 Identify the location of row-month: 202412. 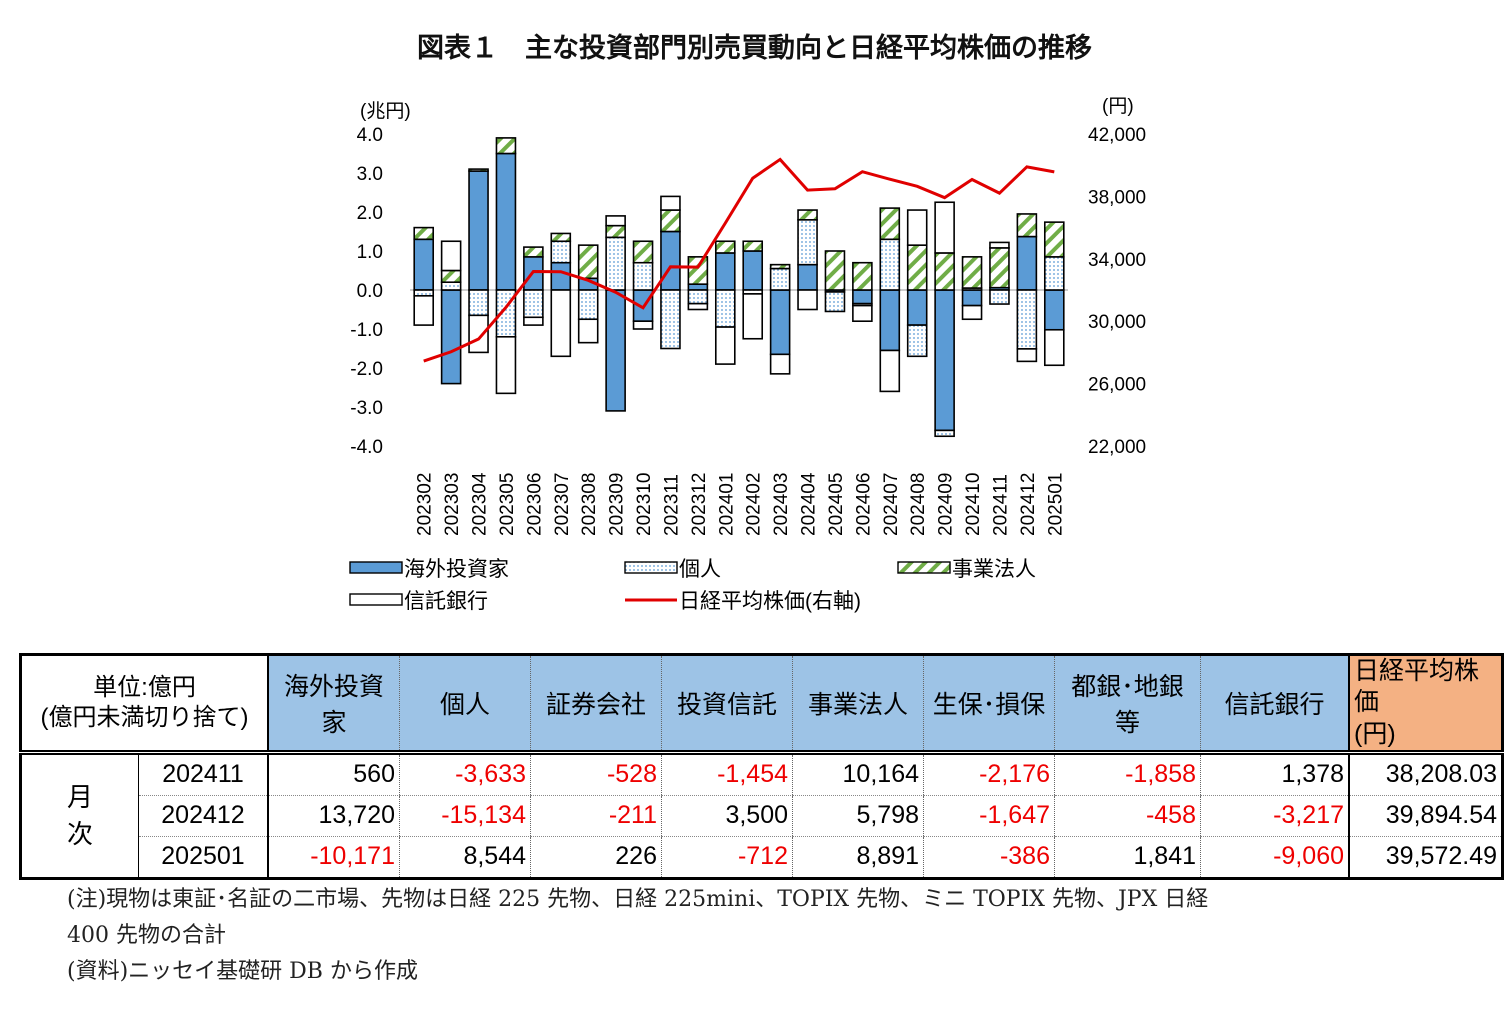
(203, 816).